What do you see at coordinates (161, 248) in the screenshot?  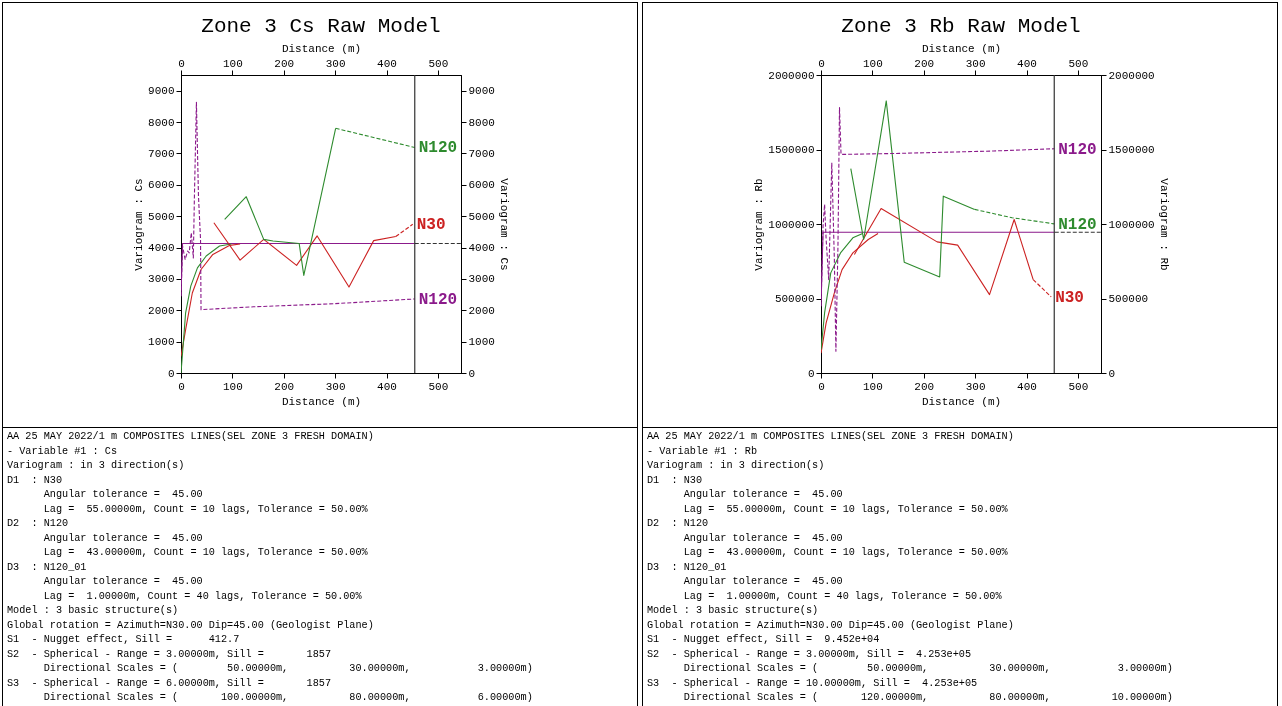 I see `y-tick-label: 4000` at bounding box center [161, 248].